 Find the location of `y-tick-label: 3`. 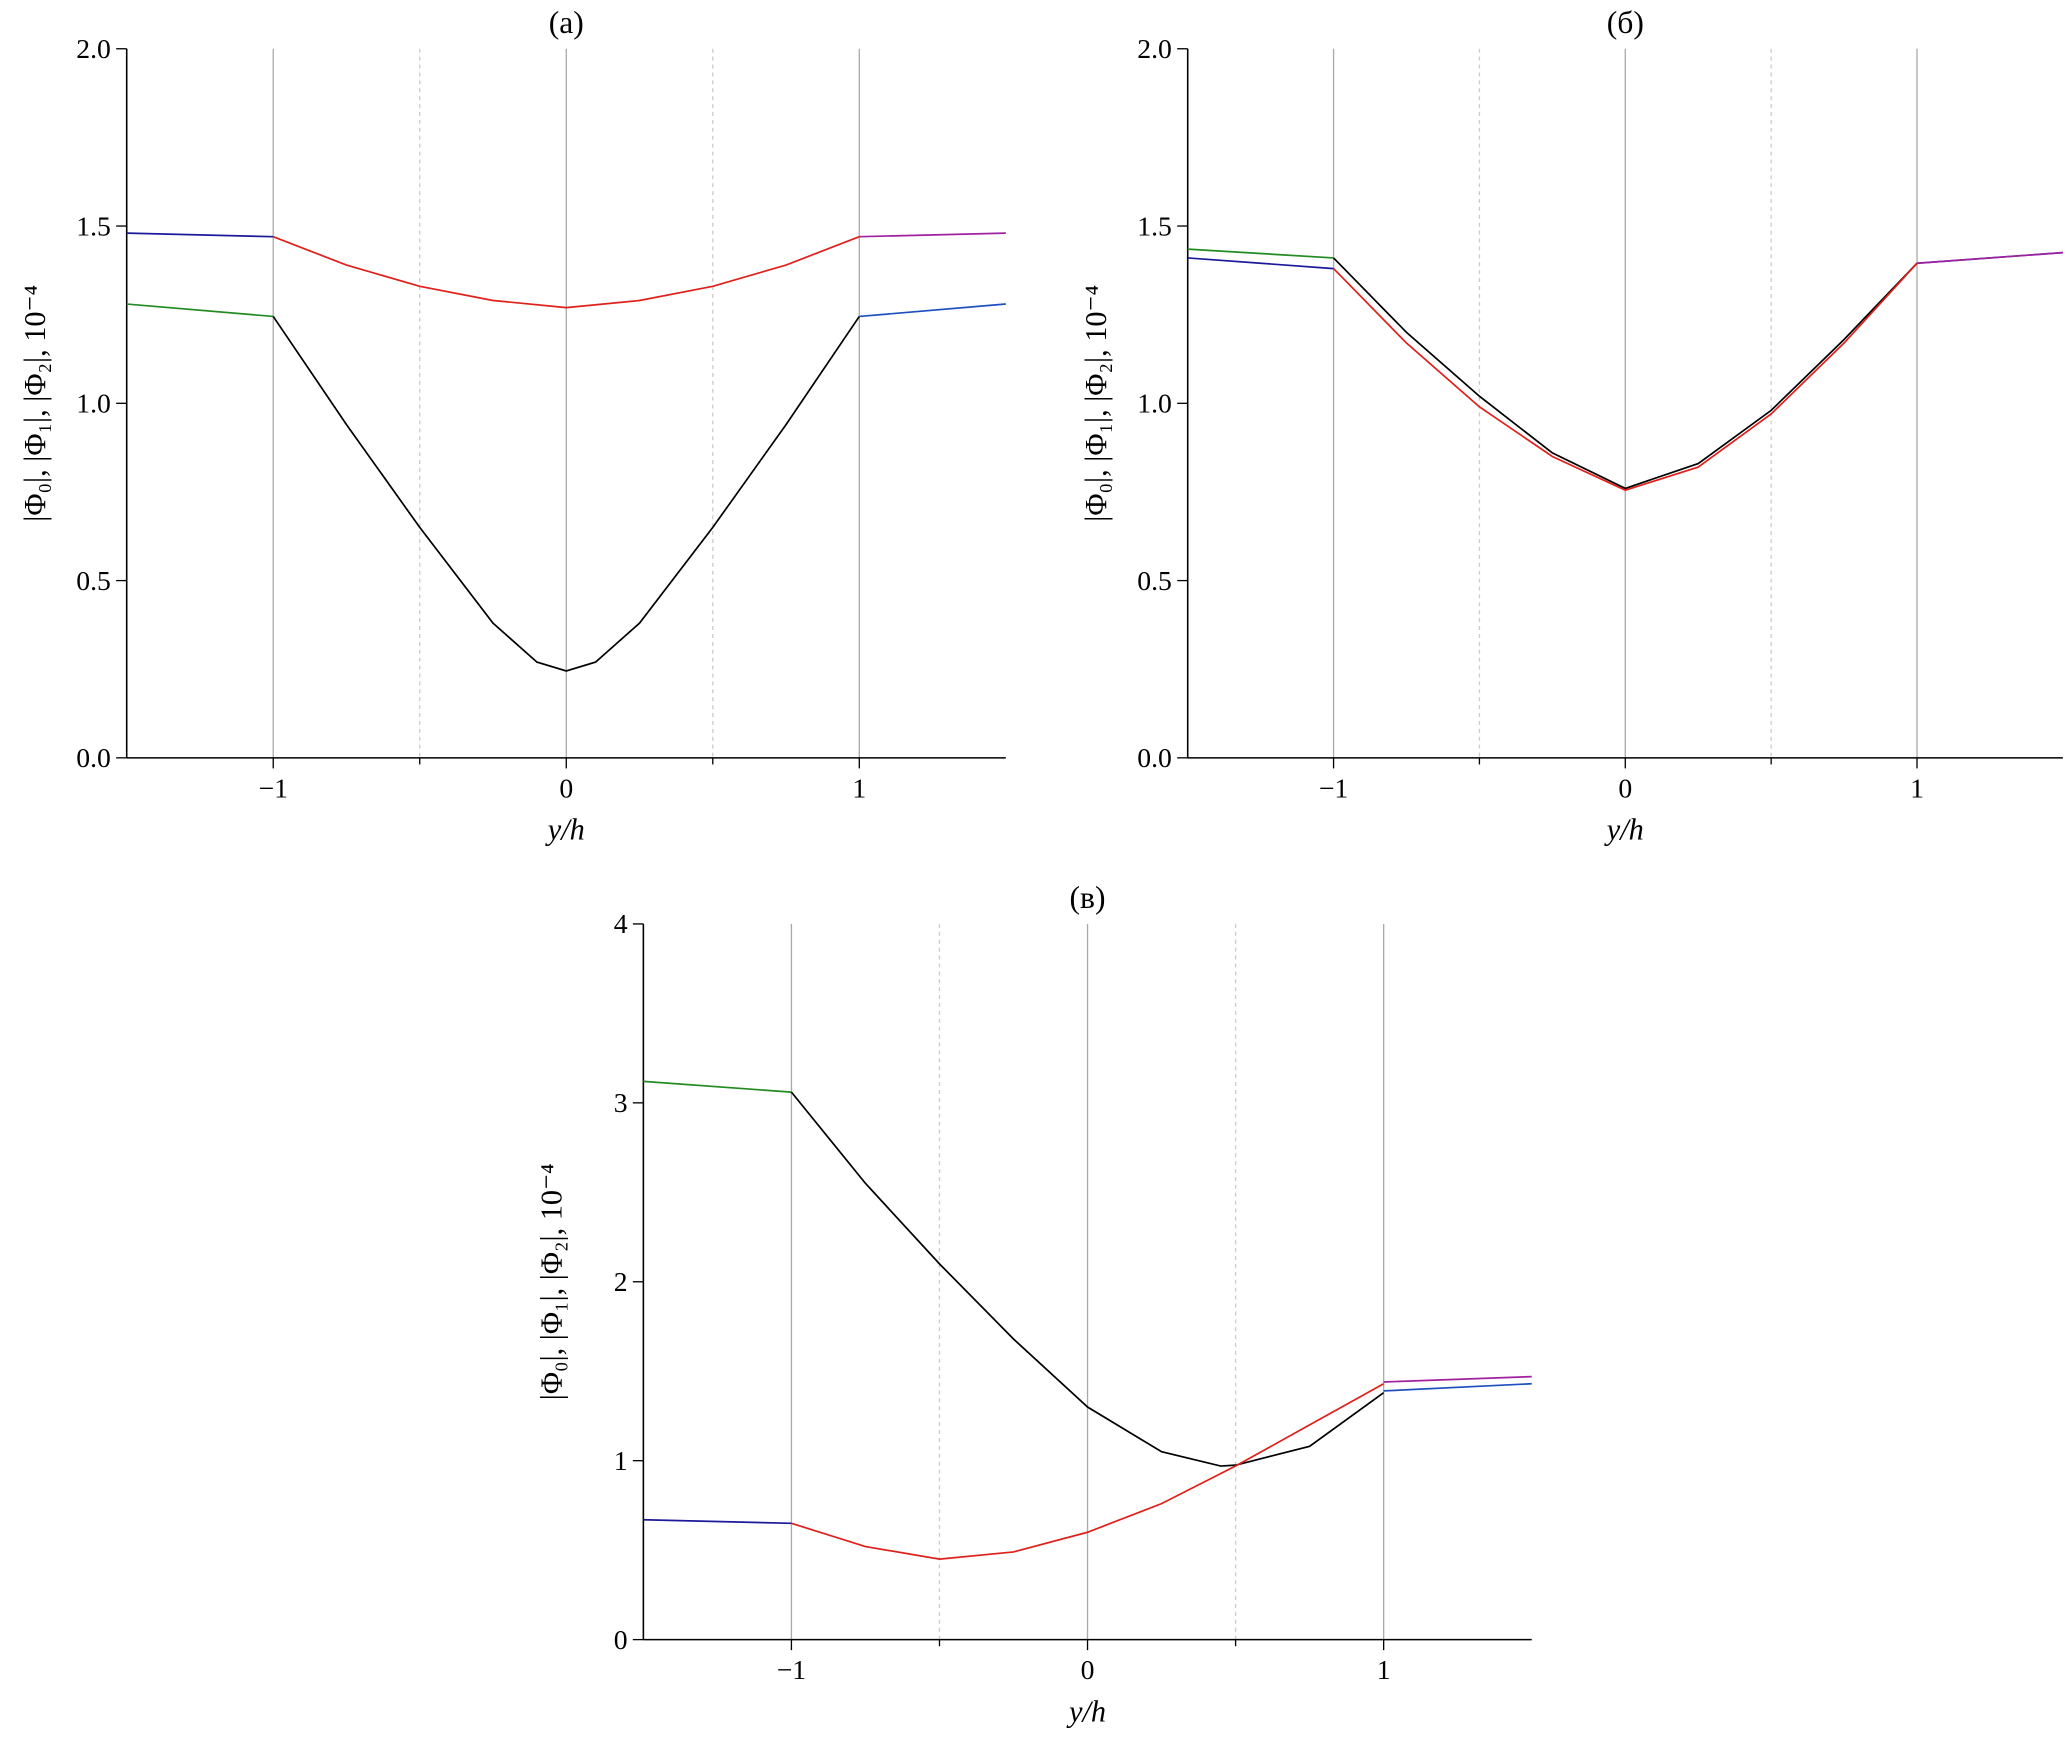

y-tick-label: 3 is located at coordinates (621, 1102).